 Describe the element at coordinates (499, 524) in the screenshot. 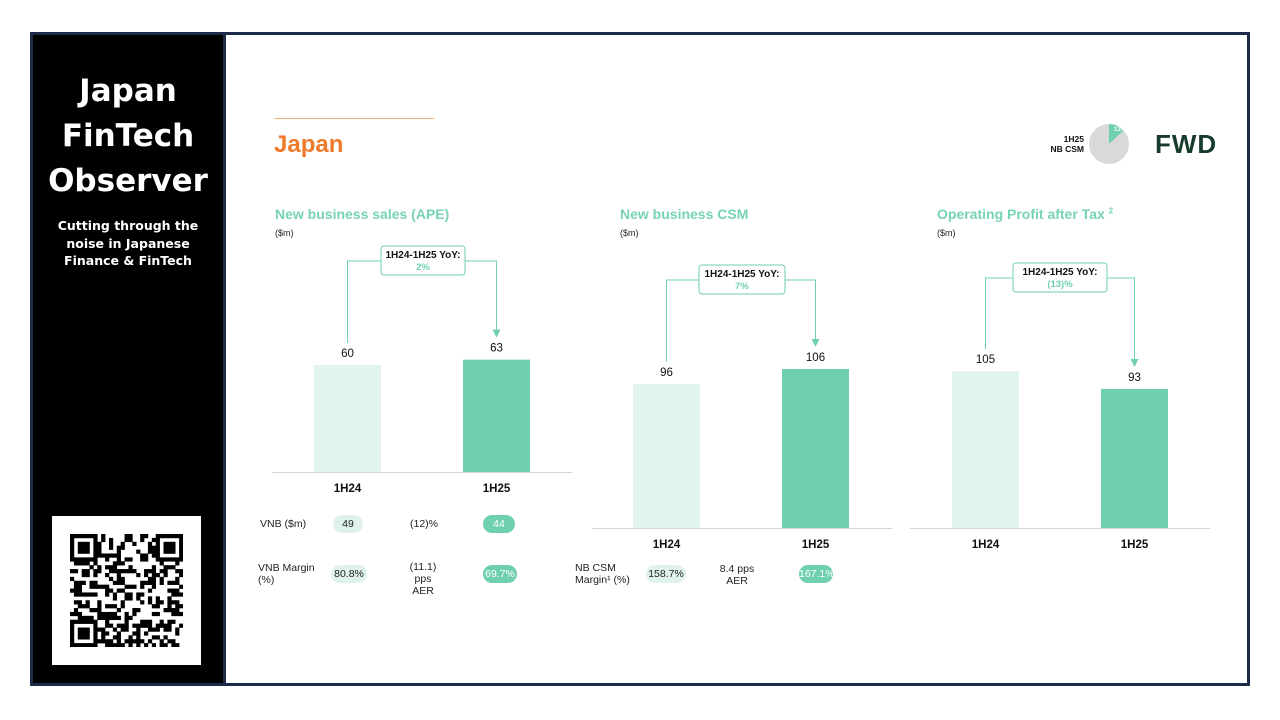

I see `vnb-current-pill: 44` at that location.